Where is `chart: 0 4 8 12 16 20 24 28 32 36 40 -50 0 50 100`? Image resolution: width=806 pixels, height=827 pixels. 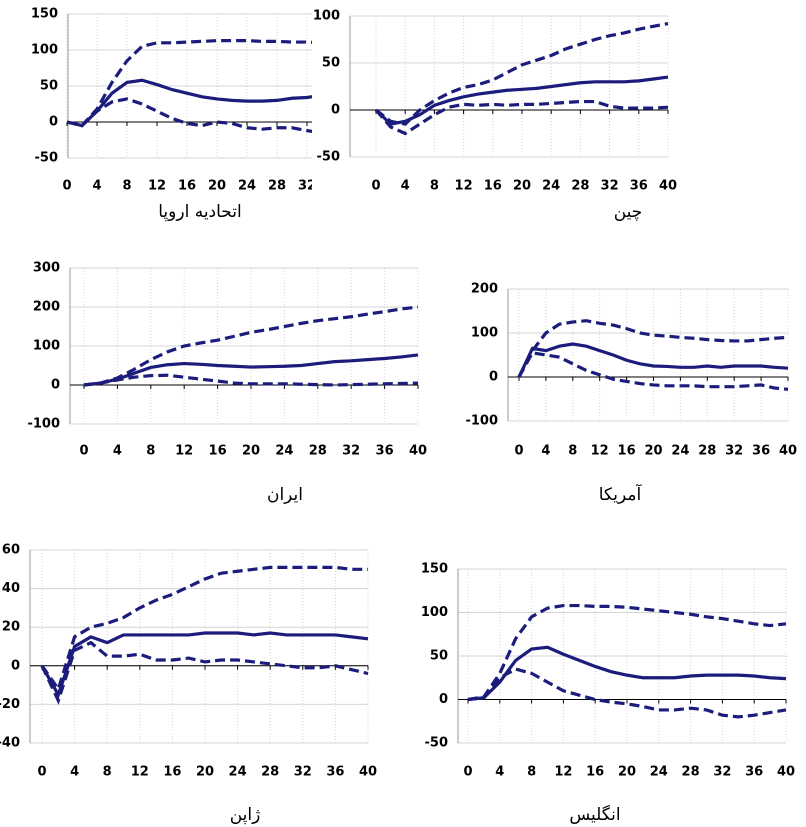 chart: 0 4 8 12 16 20 24 28 32 36 40 -50 0 50 100 is located at coordinates (495, 101).